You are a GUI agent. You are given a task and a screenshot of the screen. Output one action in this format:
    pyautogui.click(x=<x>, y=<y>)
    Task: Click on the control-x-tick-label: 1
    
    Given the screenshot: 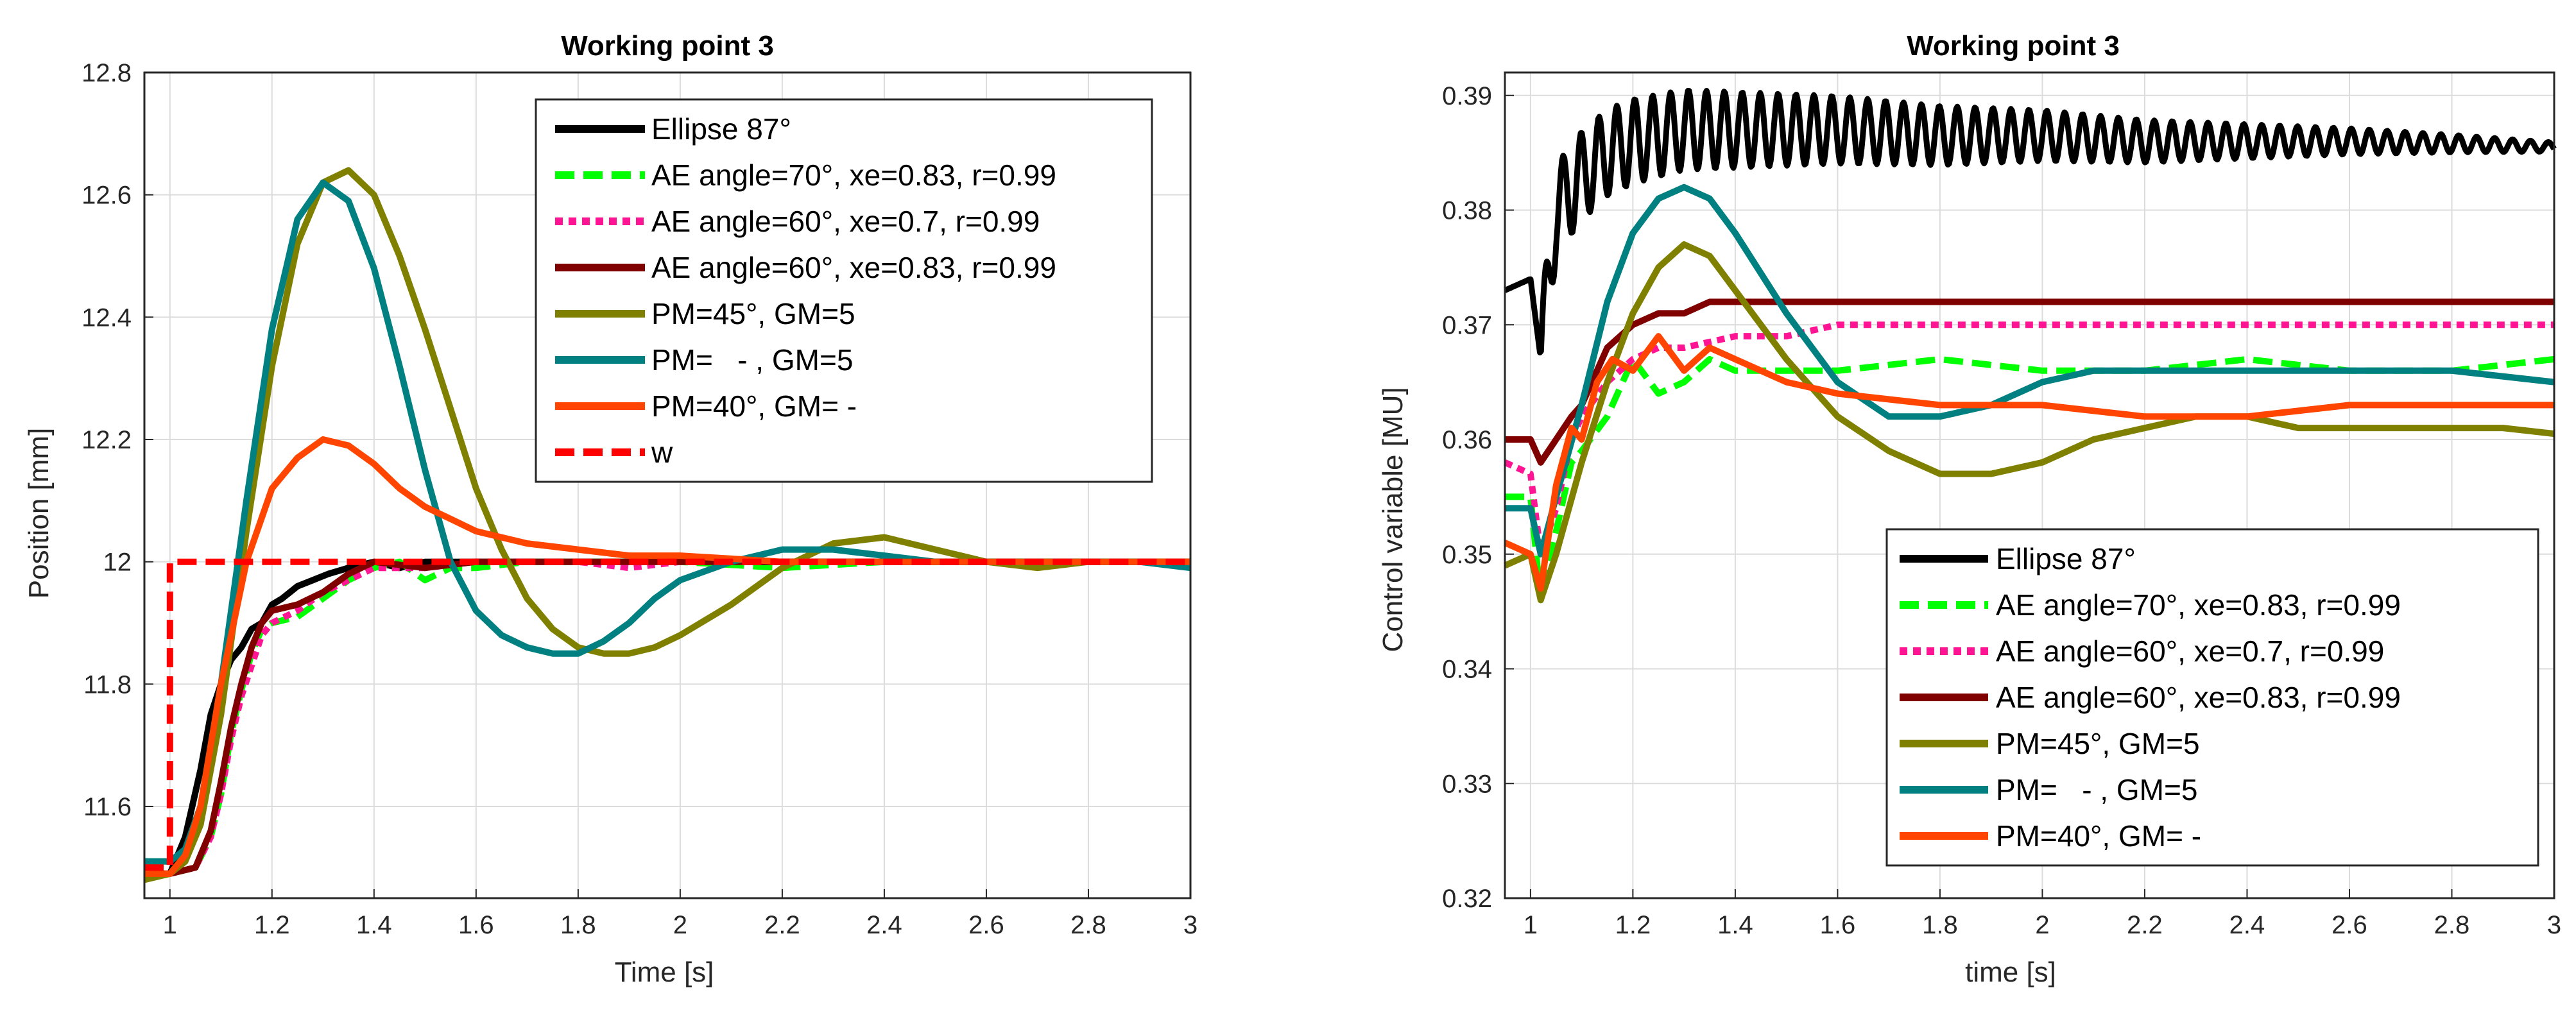 What is the action you would take?
    pyautogui.click(x=1531, y=925)
    